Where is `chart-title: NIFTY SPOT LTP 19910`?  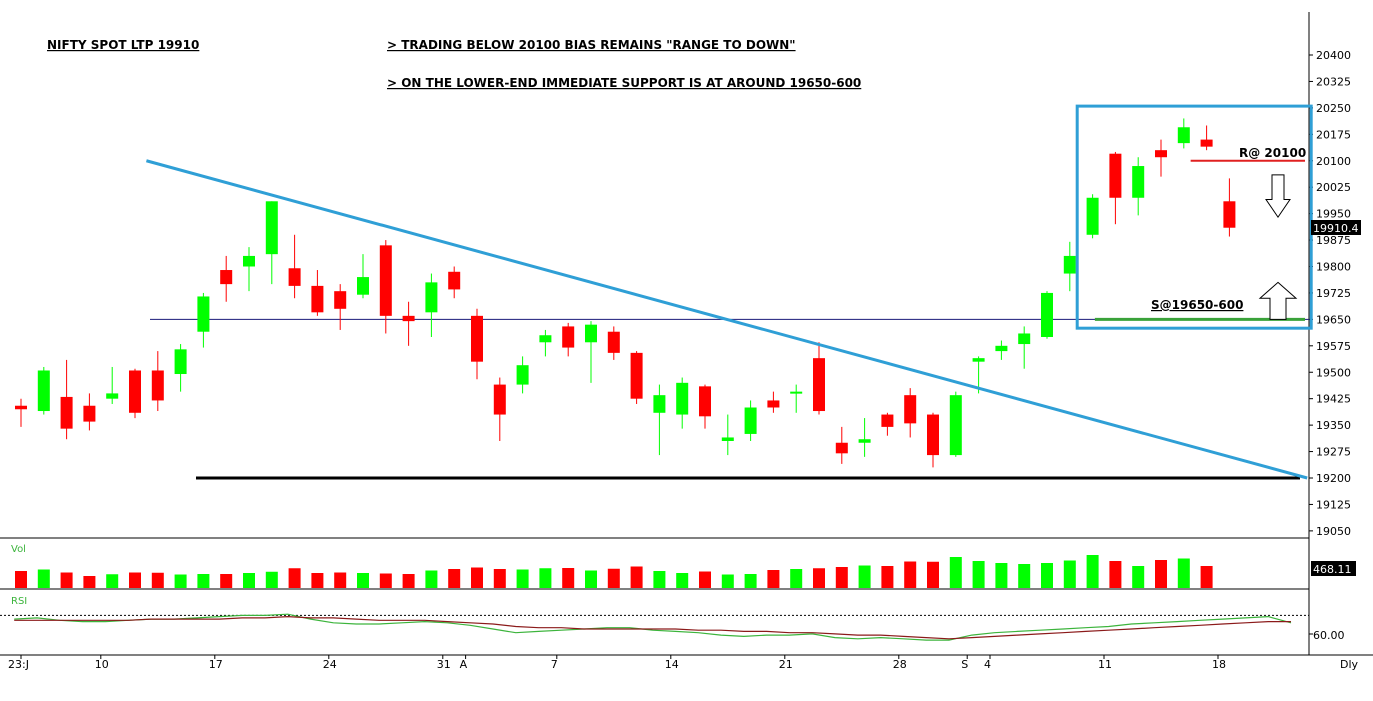 chart-title: NIFTY SPOT LTP 19910 is located at coordinates (123, 45).